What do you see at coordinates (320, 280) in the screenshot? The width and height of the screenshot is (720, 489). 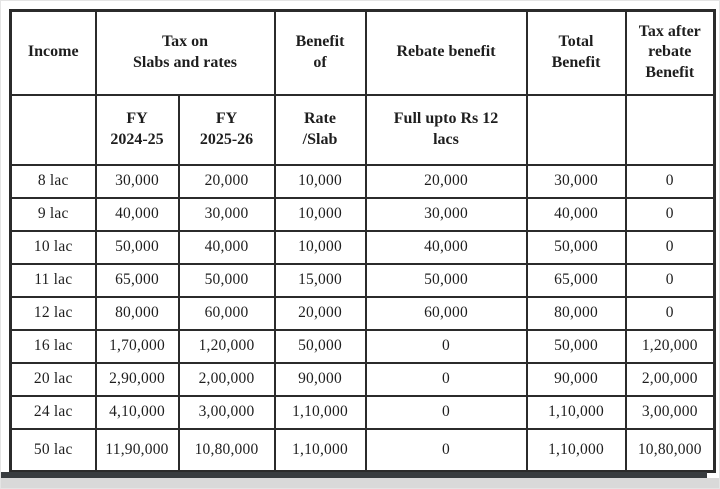 I see `rate-slab-cell: 15,000` at bounding box center [320, 280].